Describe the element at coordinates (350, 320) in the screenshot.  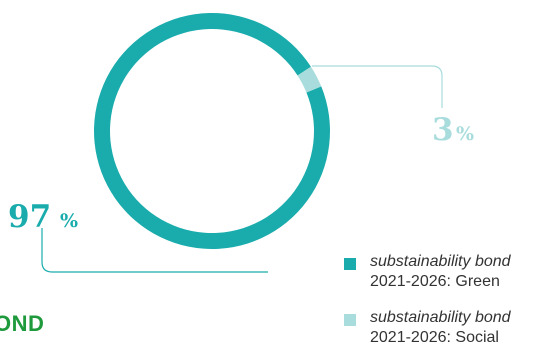
I see `legend-swatch-social` at that location.